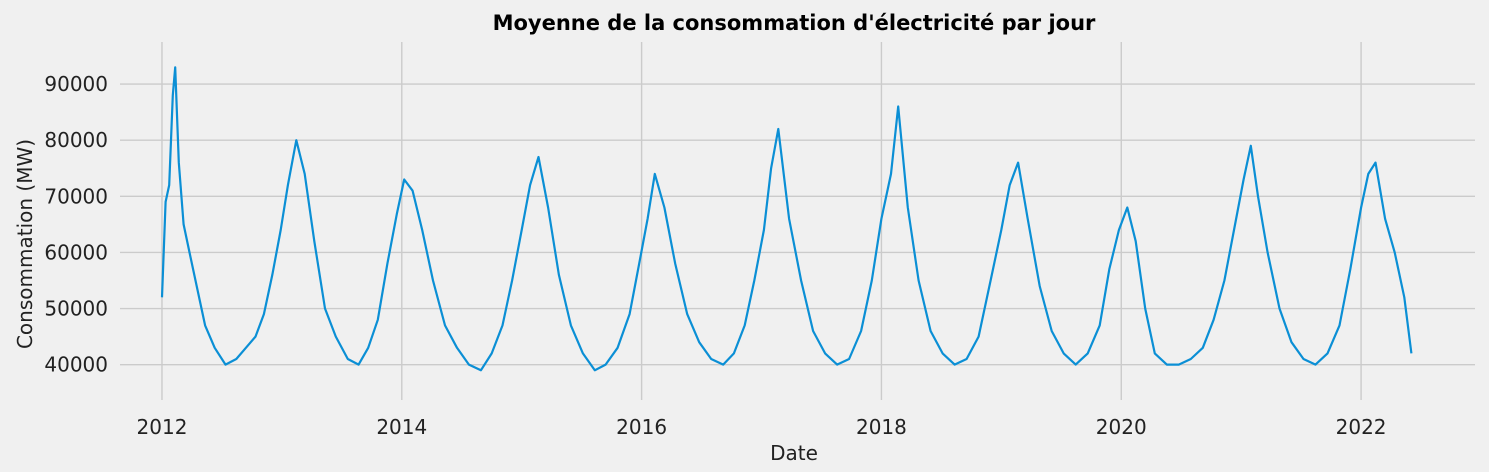 Image resolution: width=1489 pixels, height=472 pixels. What do you see at coordinates (1361, 427) in the screenshot?
I see `x-tick-label: 2022` at bounding box center [1361, 427].